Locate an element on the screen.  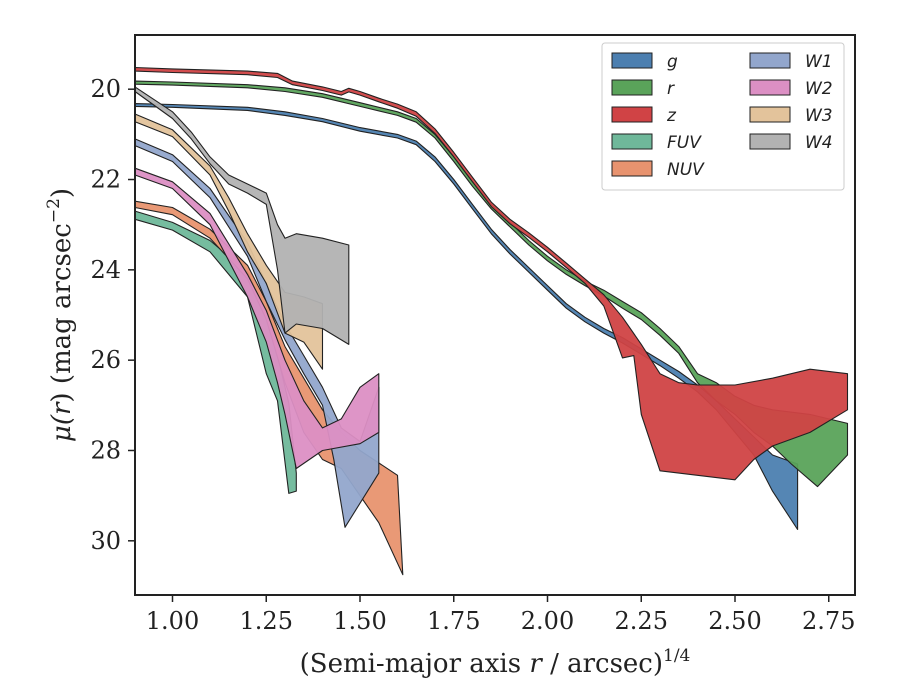
y-axis-label-mu: μ( is located at coordinates (62, 428).